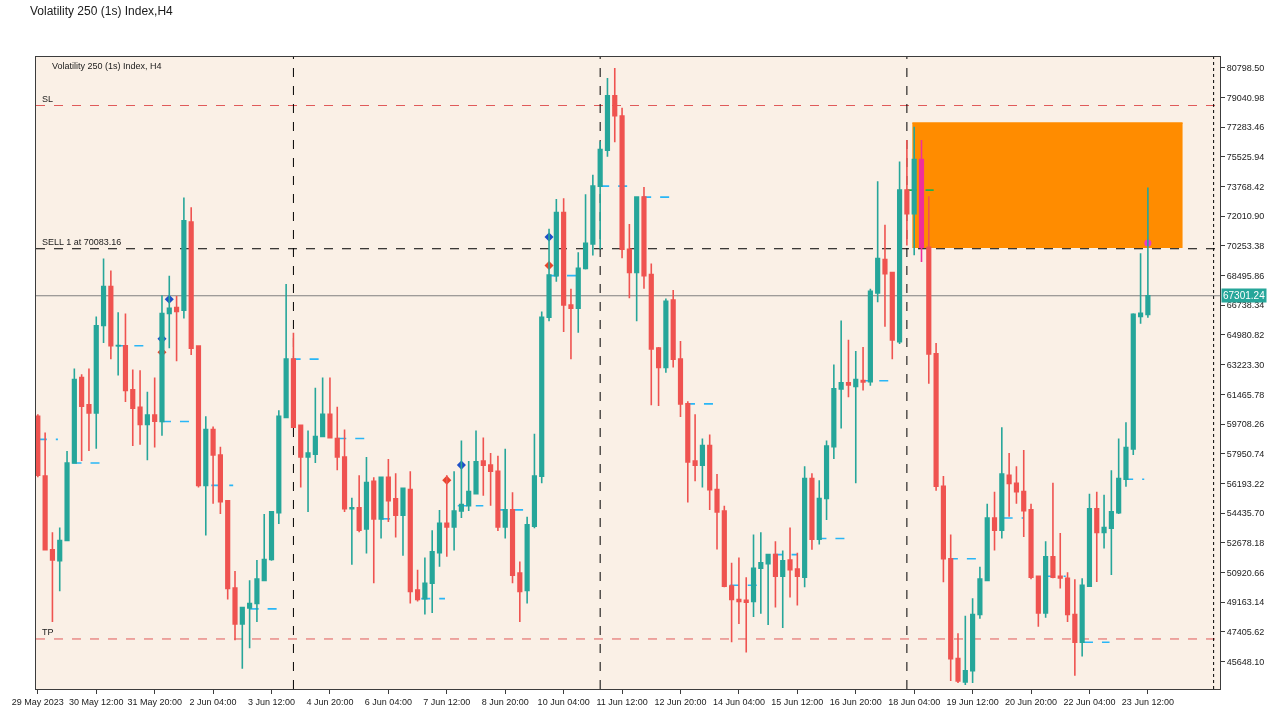 The image size is (1280, 719). Describe the element at coordinates (1245, 186) in the screenshot. I see `y-tick-label: 73768.42` at that location.